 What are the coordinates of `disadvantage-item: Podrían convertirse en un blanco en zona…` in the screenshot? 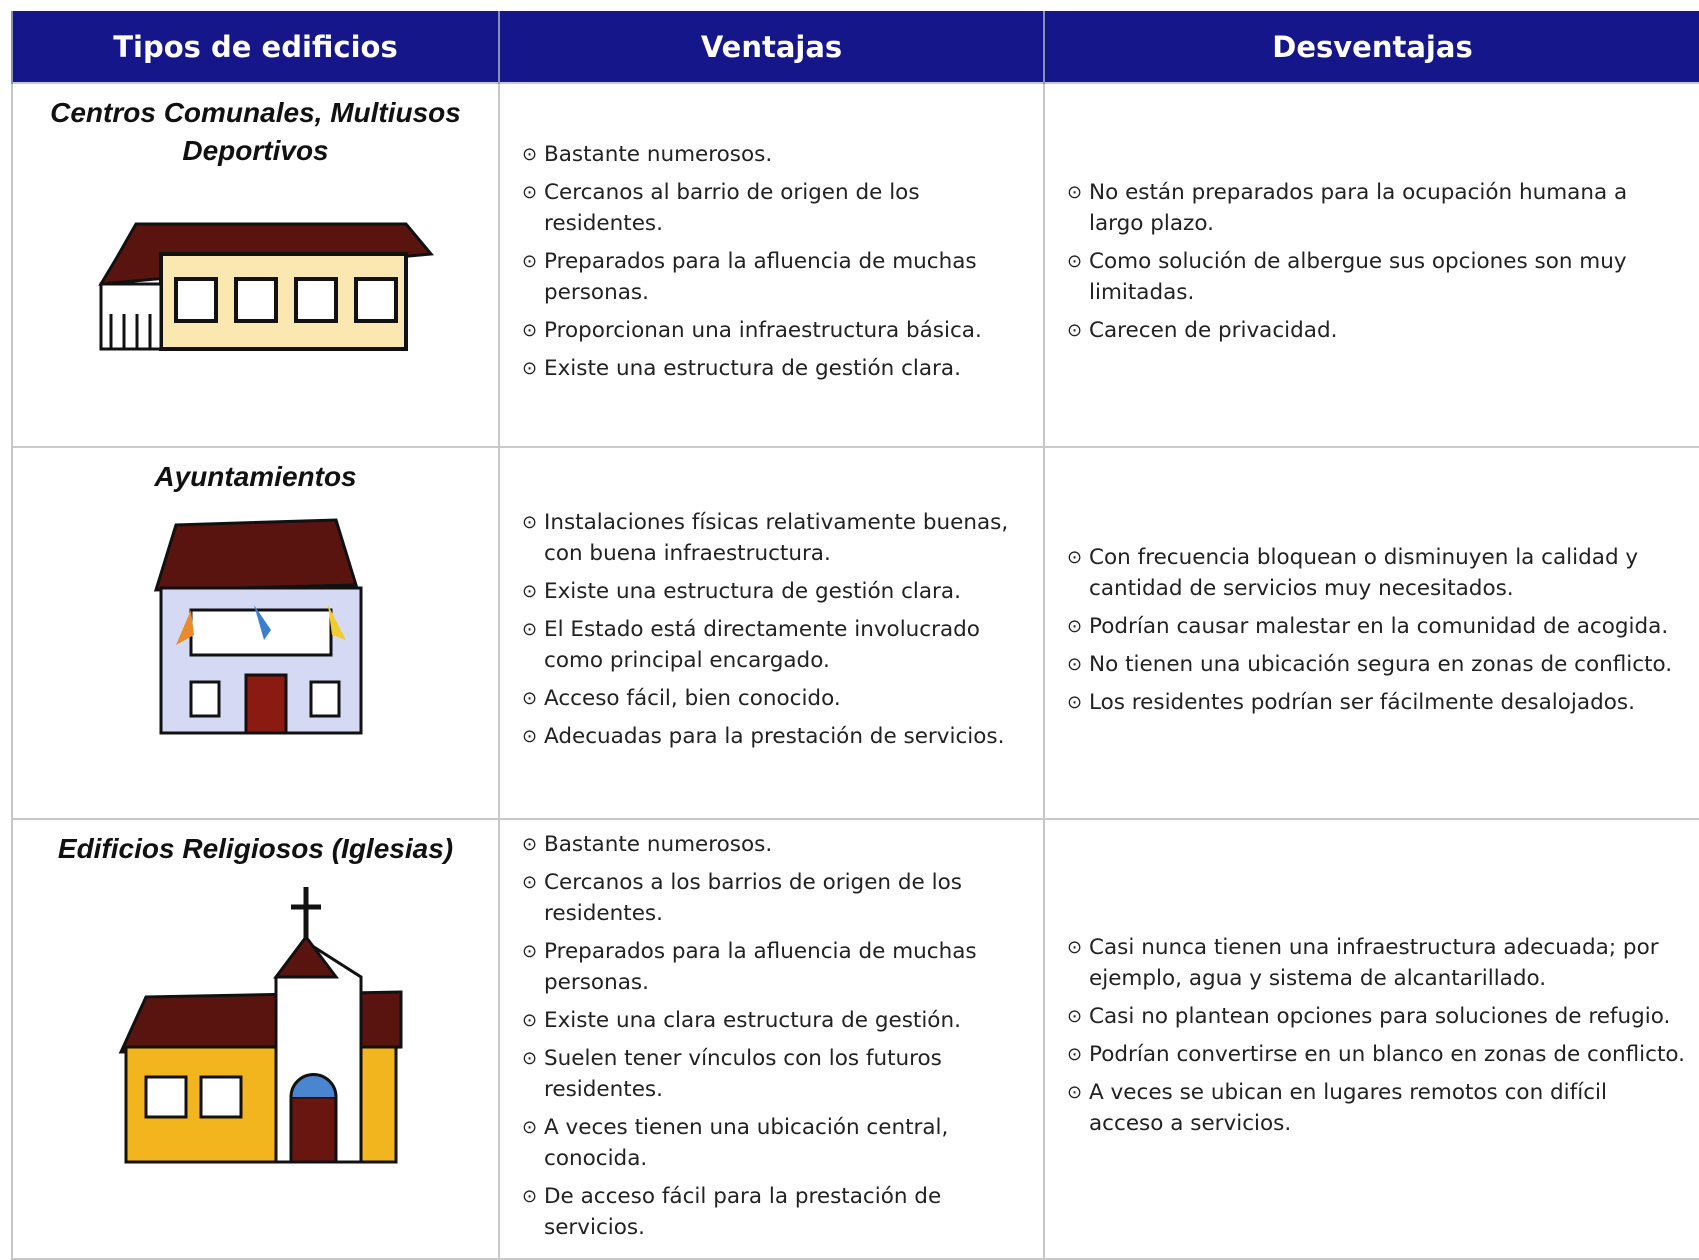 It's located at (1376, 1054).